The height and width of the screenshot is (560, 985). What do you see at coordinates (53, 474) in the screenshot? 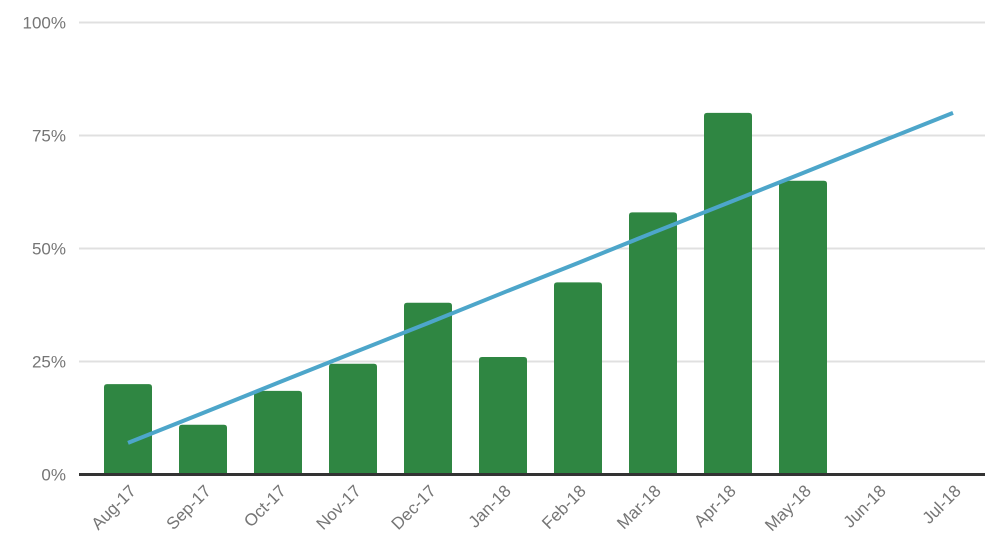
I see `y-axis-label-0: 0%` at bounding box center [53, 474].